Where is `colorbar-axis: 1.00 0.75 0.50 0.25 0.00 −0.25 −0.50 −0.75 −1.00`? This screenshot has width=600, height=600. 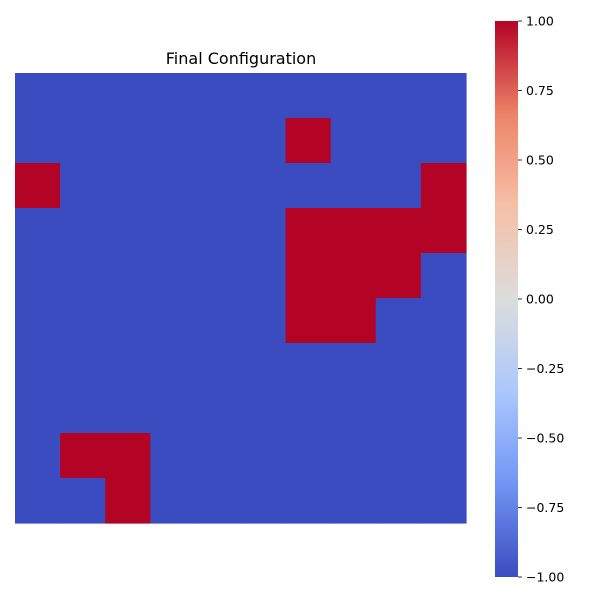 colorbar-axis: 1.00 0.75 0.50 0.25 0.00 −0.25 −0.50 −0.75 −1.00 is located at coordinates (541, 299).